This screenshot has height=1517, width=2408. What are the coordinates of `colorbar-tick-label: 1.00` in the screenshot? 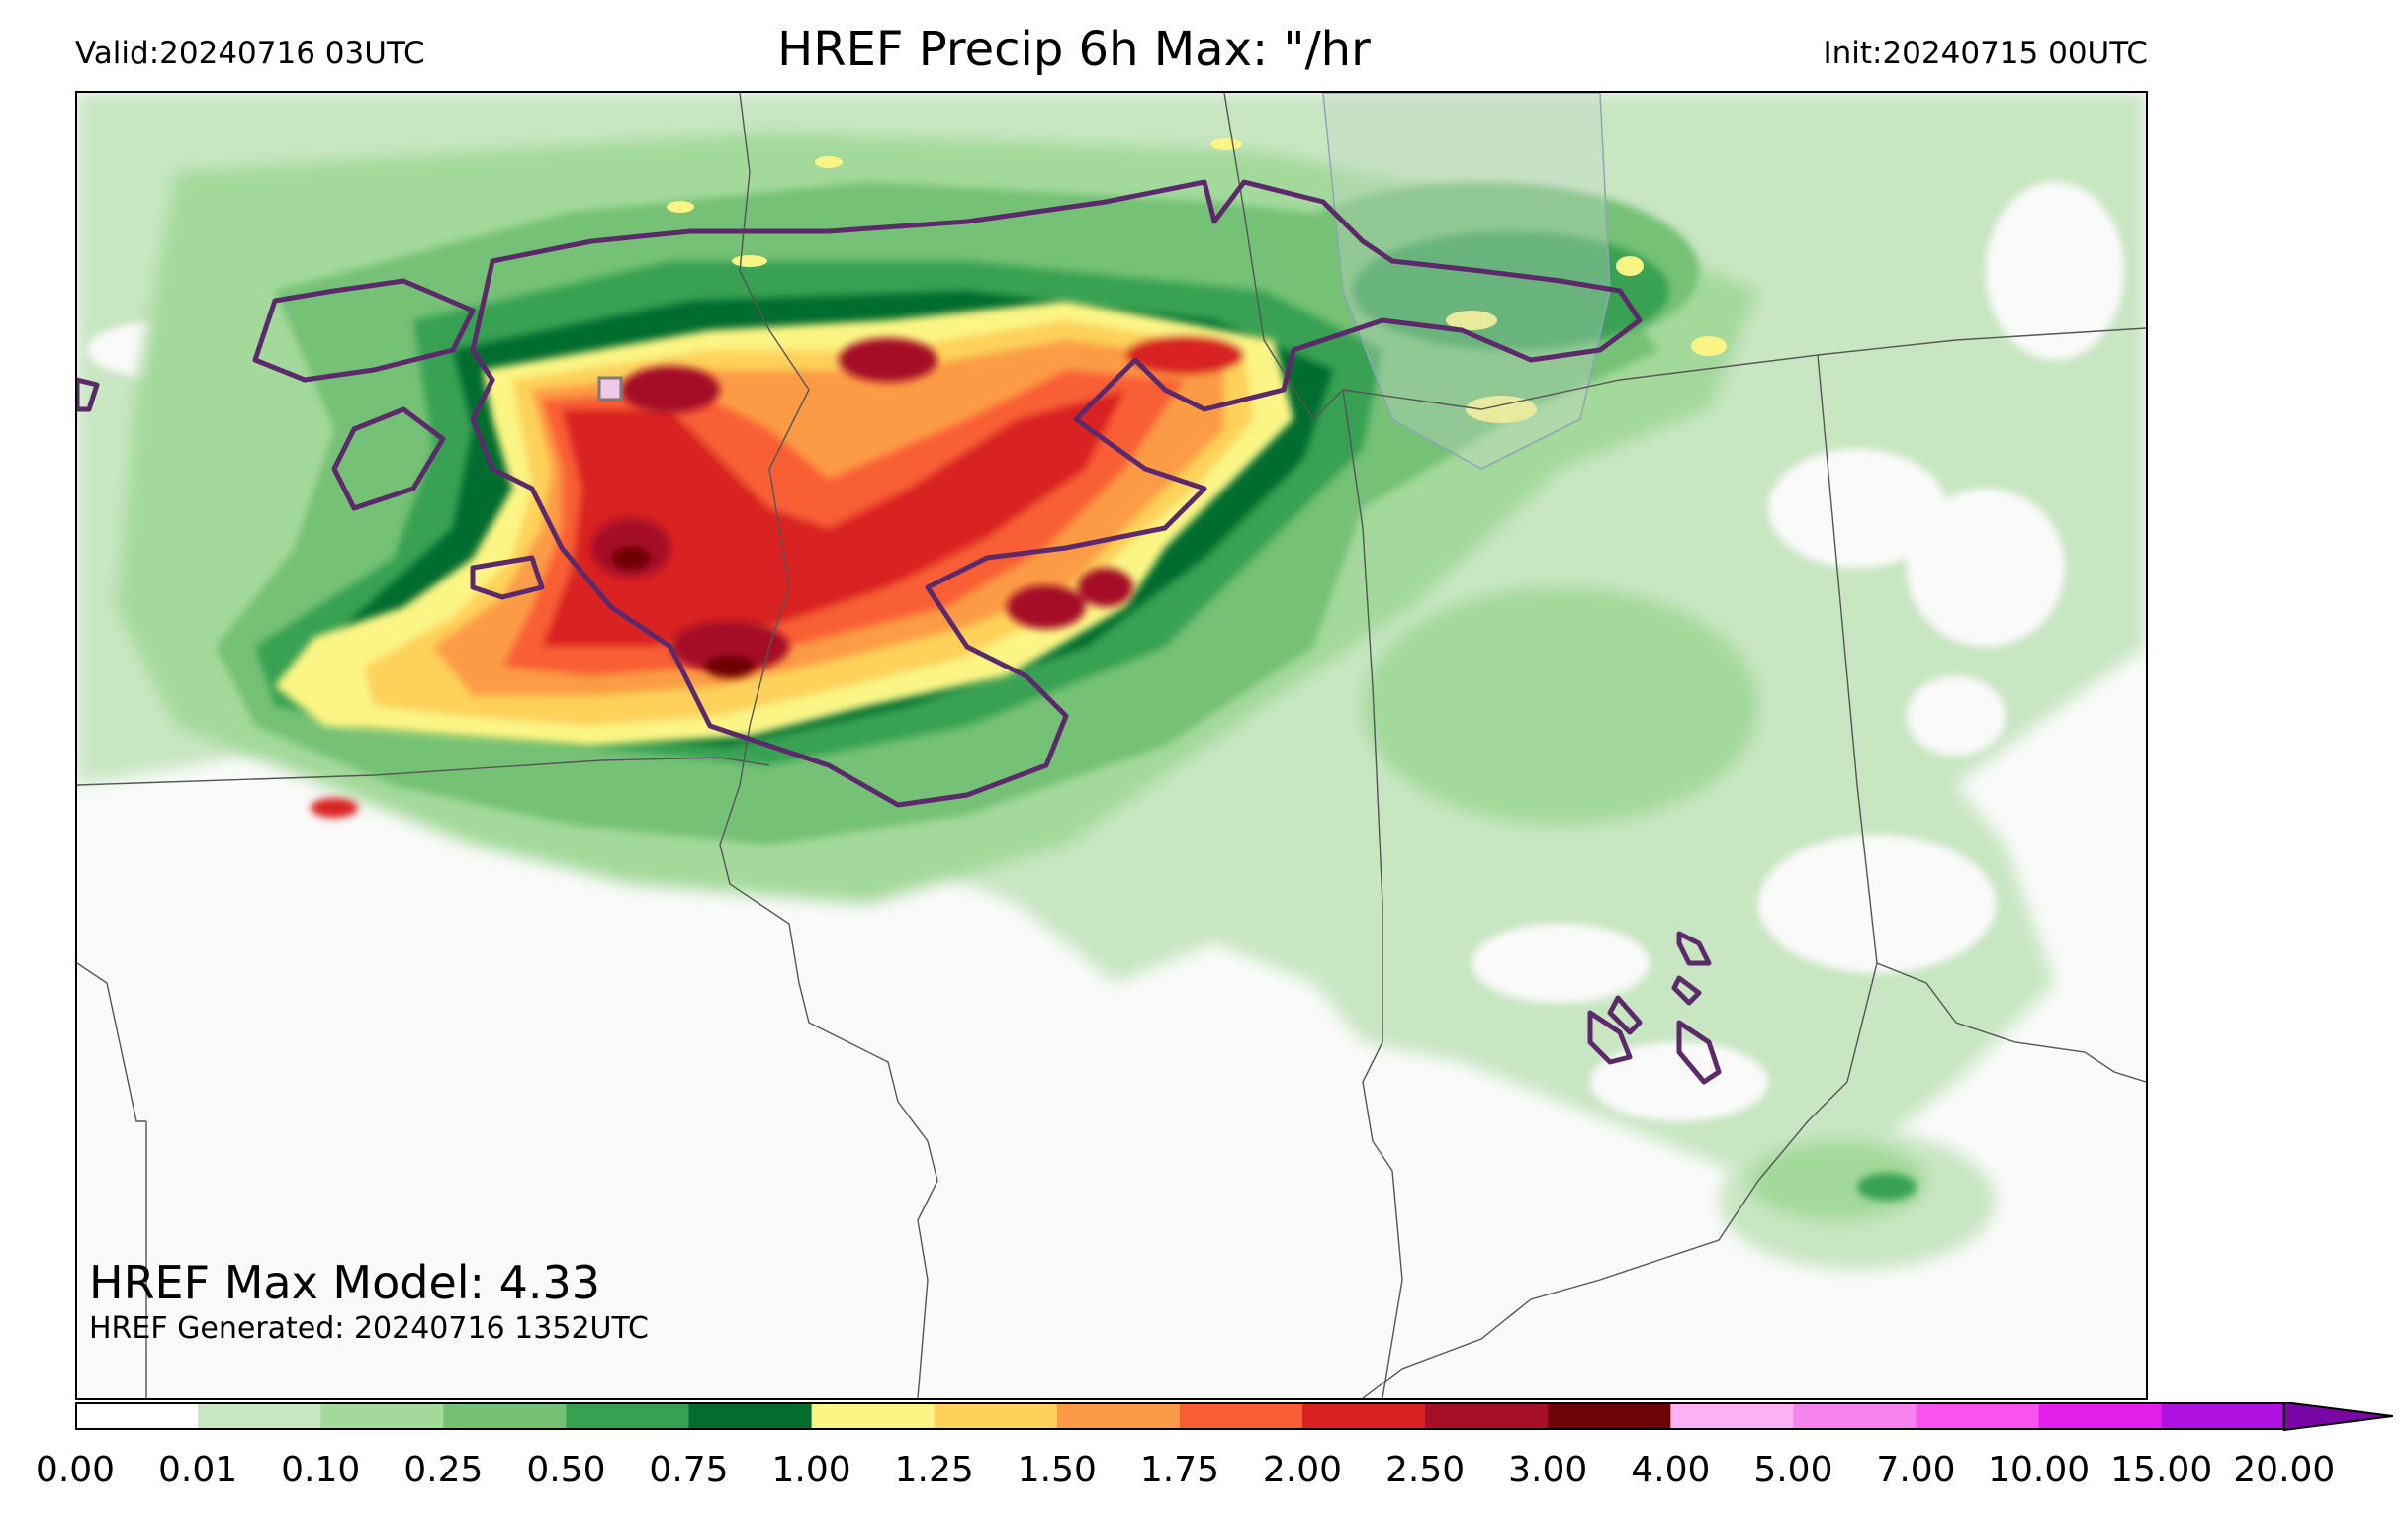 It's located at (811, 1470).